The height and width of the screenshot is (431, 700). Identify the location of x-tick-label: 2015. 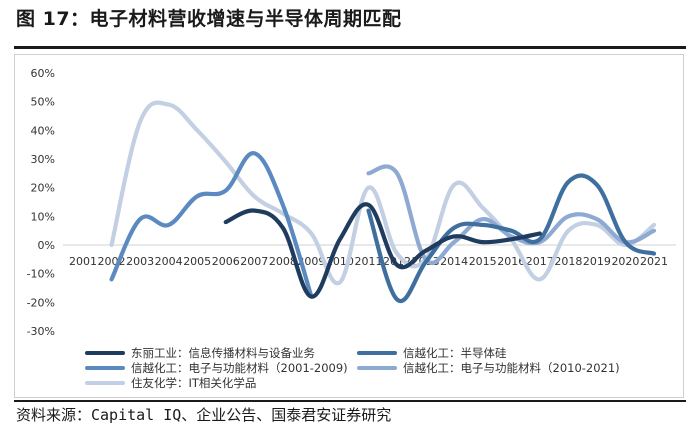
(483, 261).